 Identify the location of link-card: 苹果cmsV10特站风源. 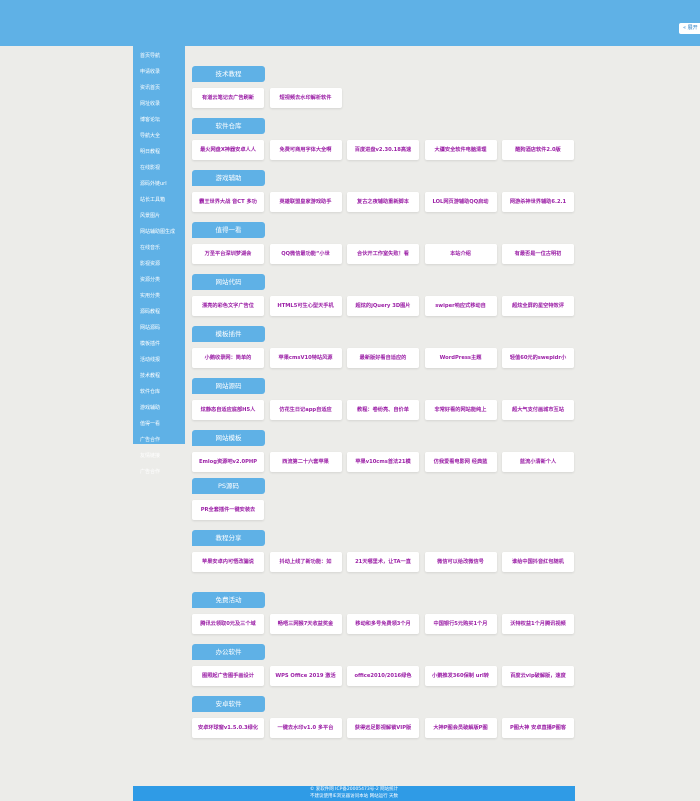
(305, 358).